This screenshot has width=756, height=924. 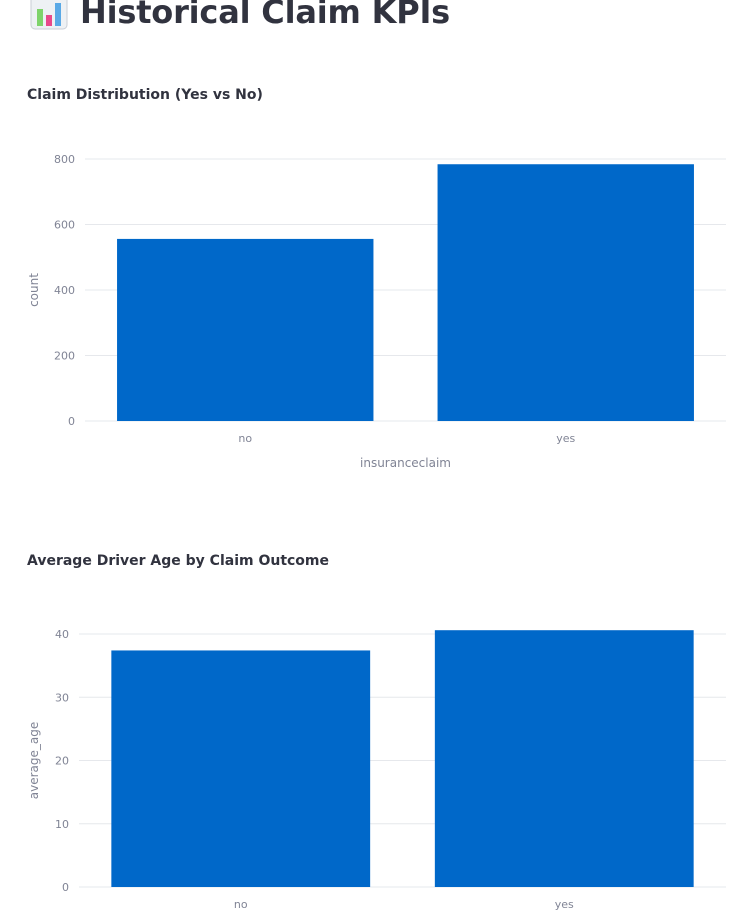 What do you see at coordinates (64, 290) in the screenshot?
I see `claims-y-tick-label: 400` at bounding box center [64, 290].